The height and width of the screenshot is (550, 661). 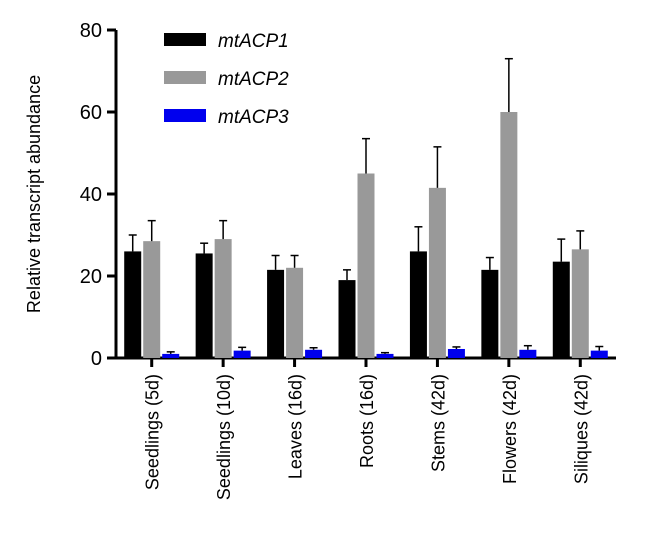 What do you see at coordinates (91, 195) in the screenshot?
I see `y-tick-label: 40` at bounding box center [91, 195].